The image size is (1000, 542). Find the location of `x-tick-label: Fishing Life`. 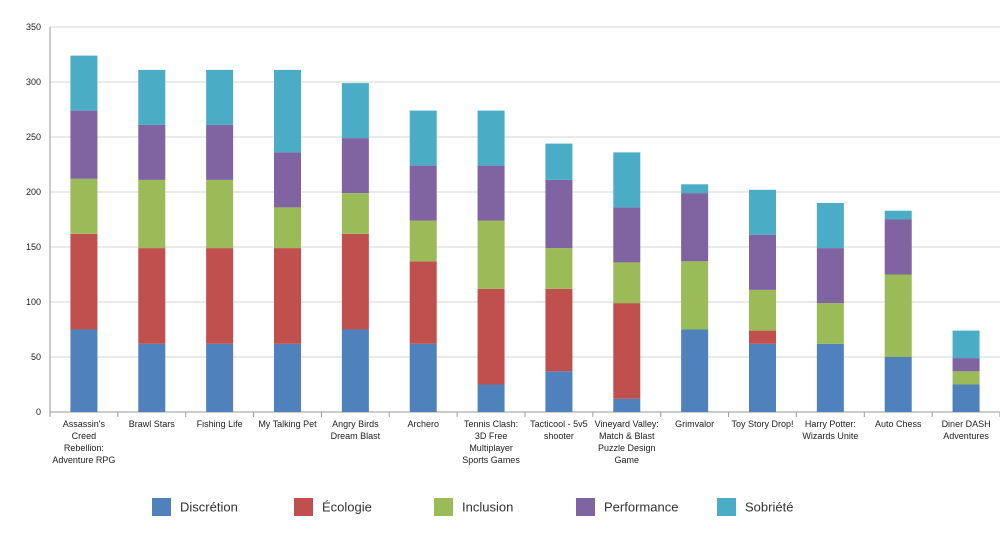

x-tick-label: Fishing Life is located at coordinates (220, 424).